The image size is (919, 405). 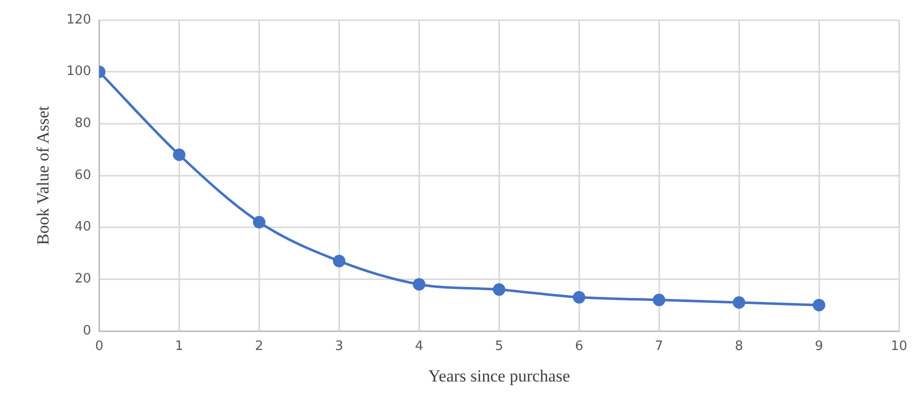 What do you see at coordinates (83, 124) in the screenshot?
I see `y-tick-label: 80` at bounding box center [83, 124].